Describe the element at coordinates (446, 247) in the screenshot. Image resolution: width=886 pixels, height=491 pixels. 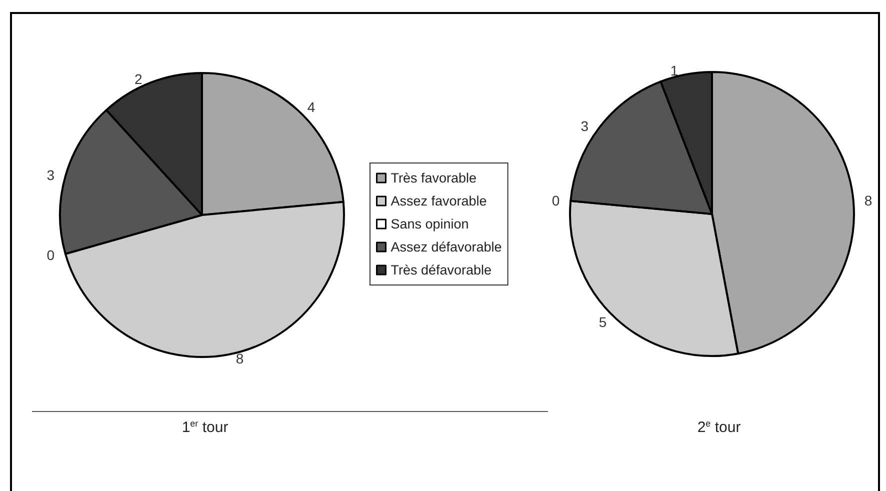
I see `legend-label: Assez défavorable` at that location.